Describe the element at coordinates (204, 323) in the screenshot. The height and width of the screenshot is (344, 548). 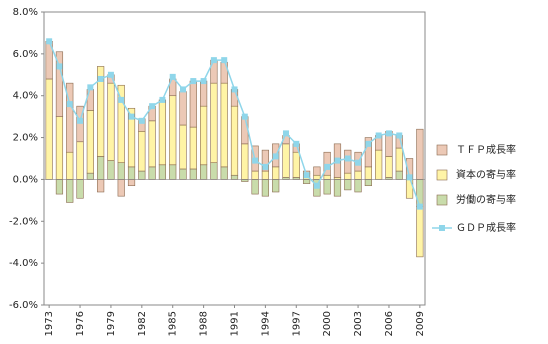
I see `x-tick-label: 1988` at that location.